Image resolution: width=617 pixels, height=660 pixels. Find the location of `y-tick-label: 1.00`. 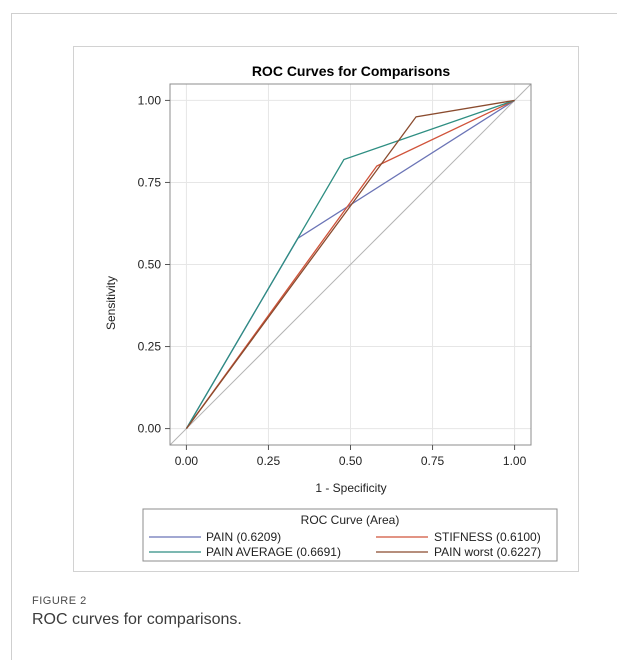

y-tick-label: 1.00 is located at coordinates (150, 100).